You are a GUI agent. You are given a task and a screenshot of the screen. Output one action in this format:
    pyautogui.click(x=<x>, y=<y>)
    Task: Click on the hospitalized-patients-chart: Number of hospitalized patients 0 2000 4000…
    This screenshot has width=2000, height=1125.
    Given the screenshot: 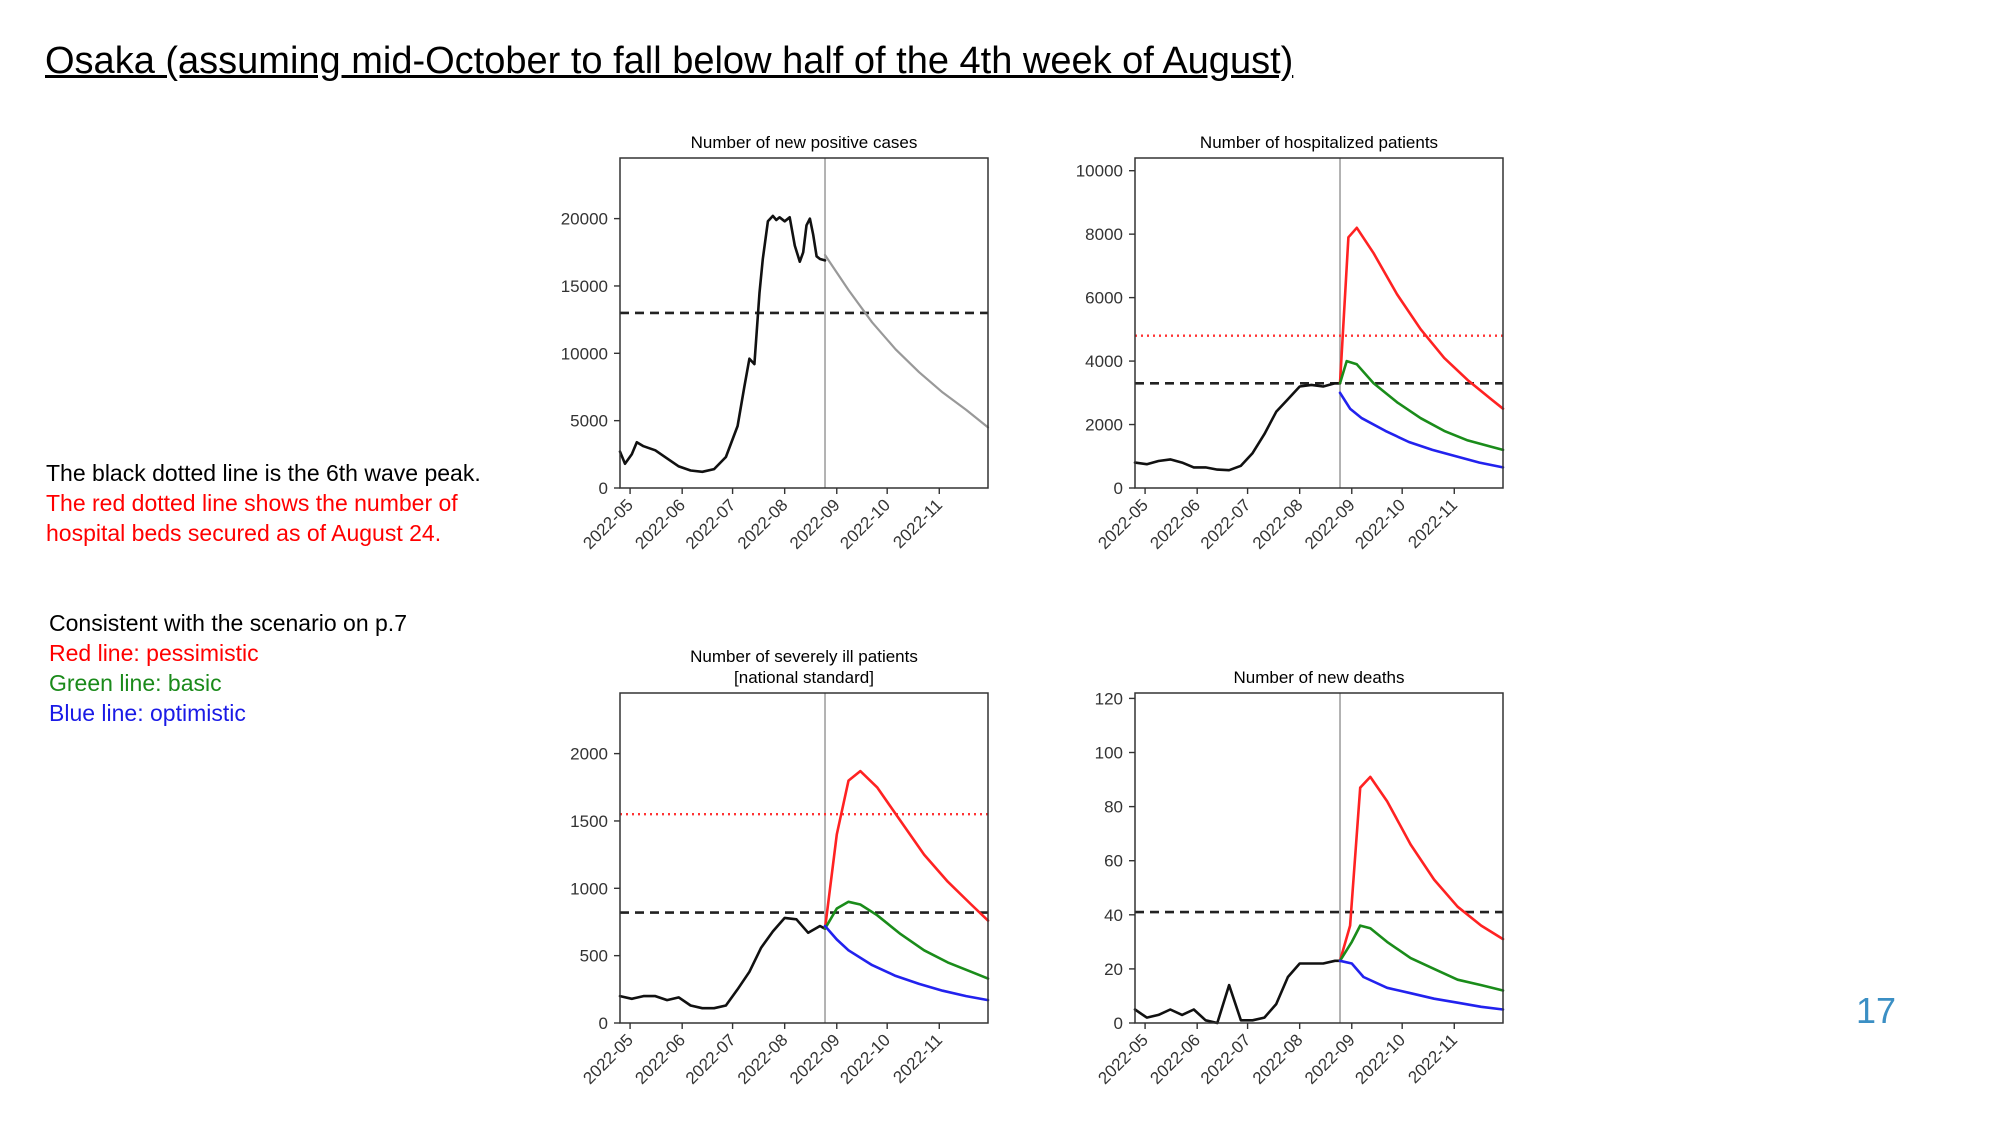 What is the action you would take?
    pyautogui.click(x=1290, y=343)
    